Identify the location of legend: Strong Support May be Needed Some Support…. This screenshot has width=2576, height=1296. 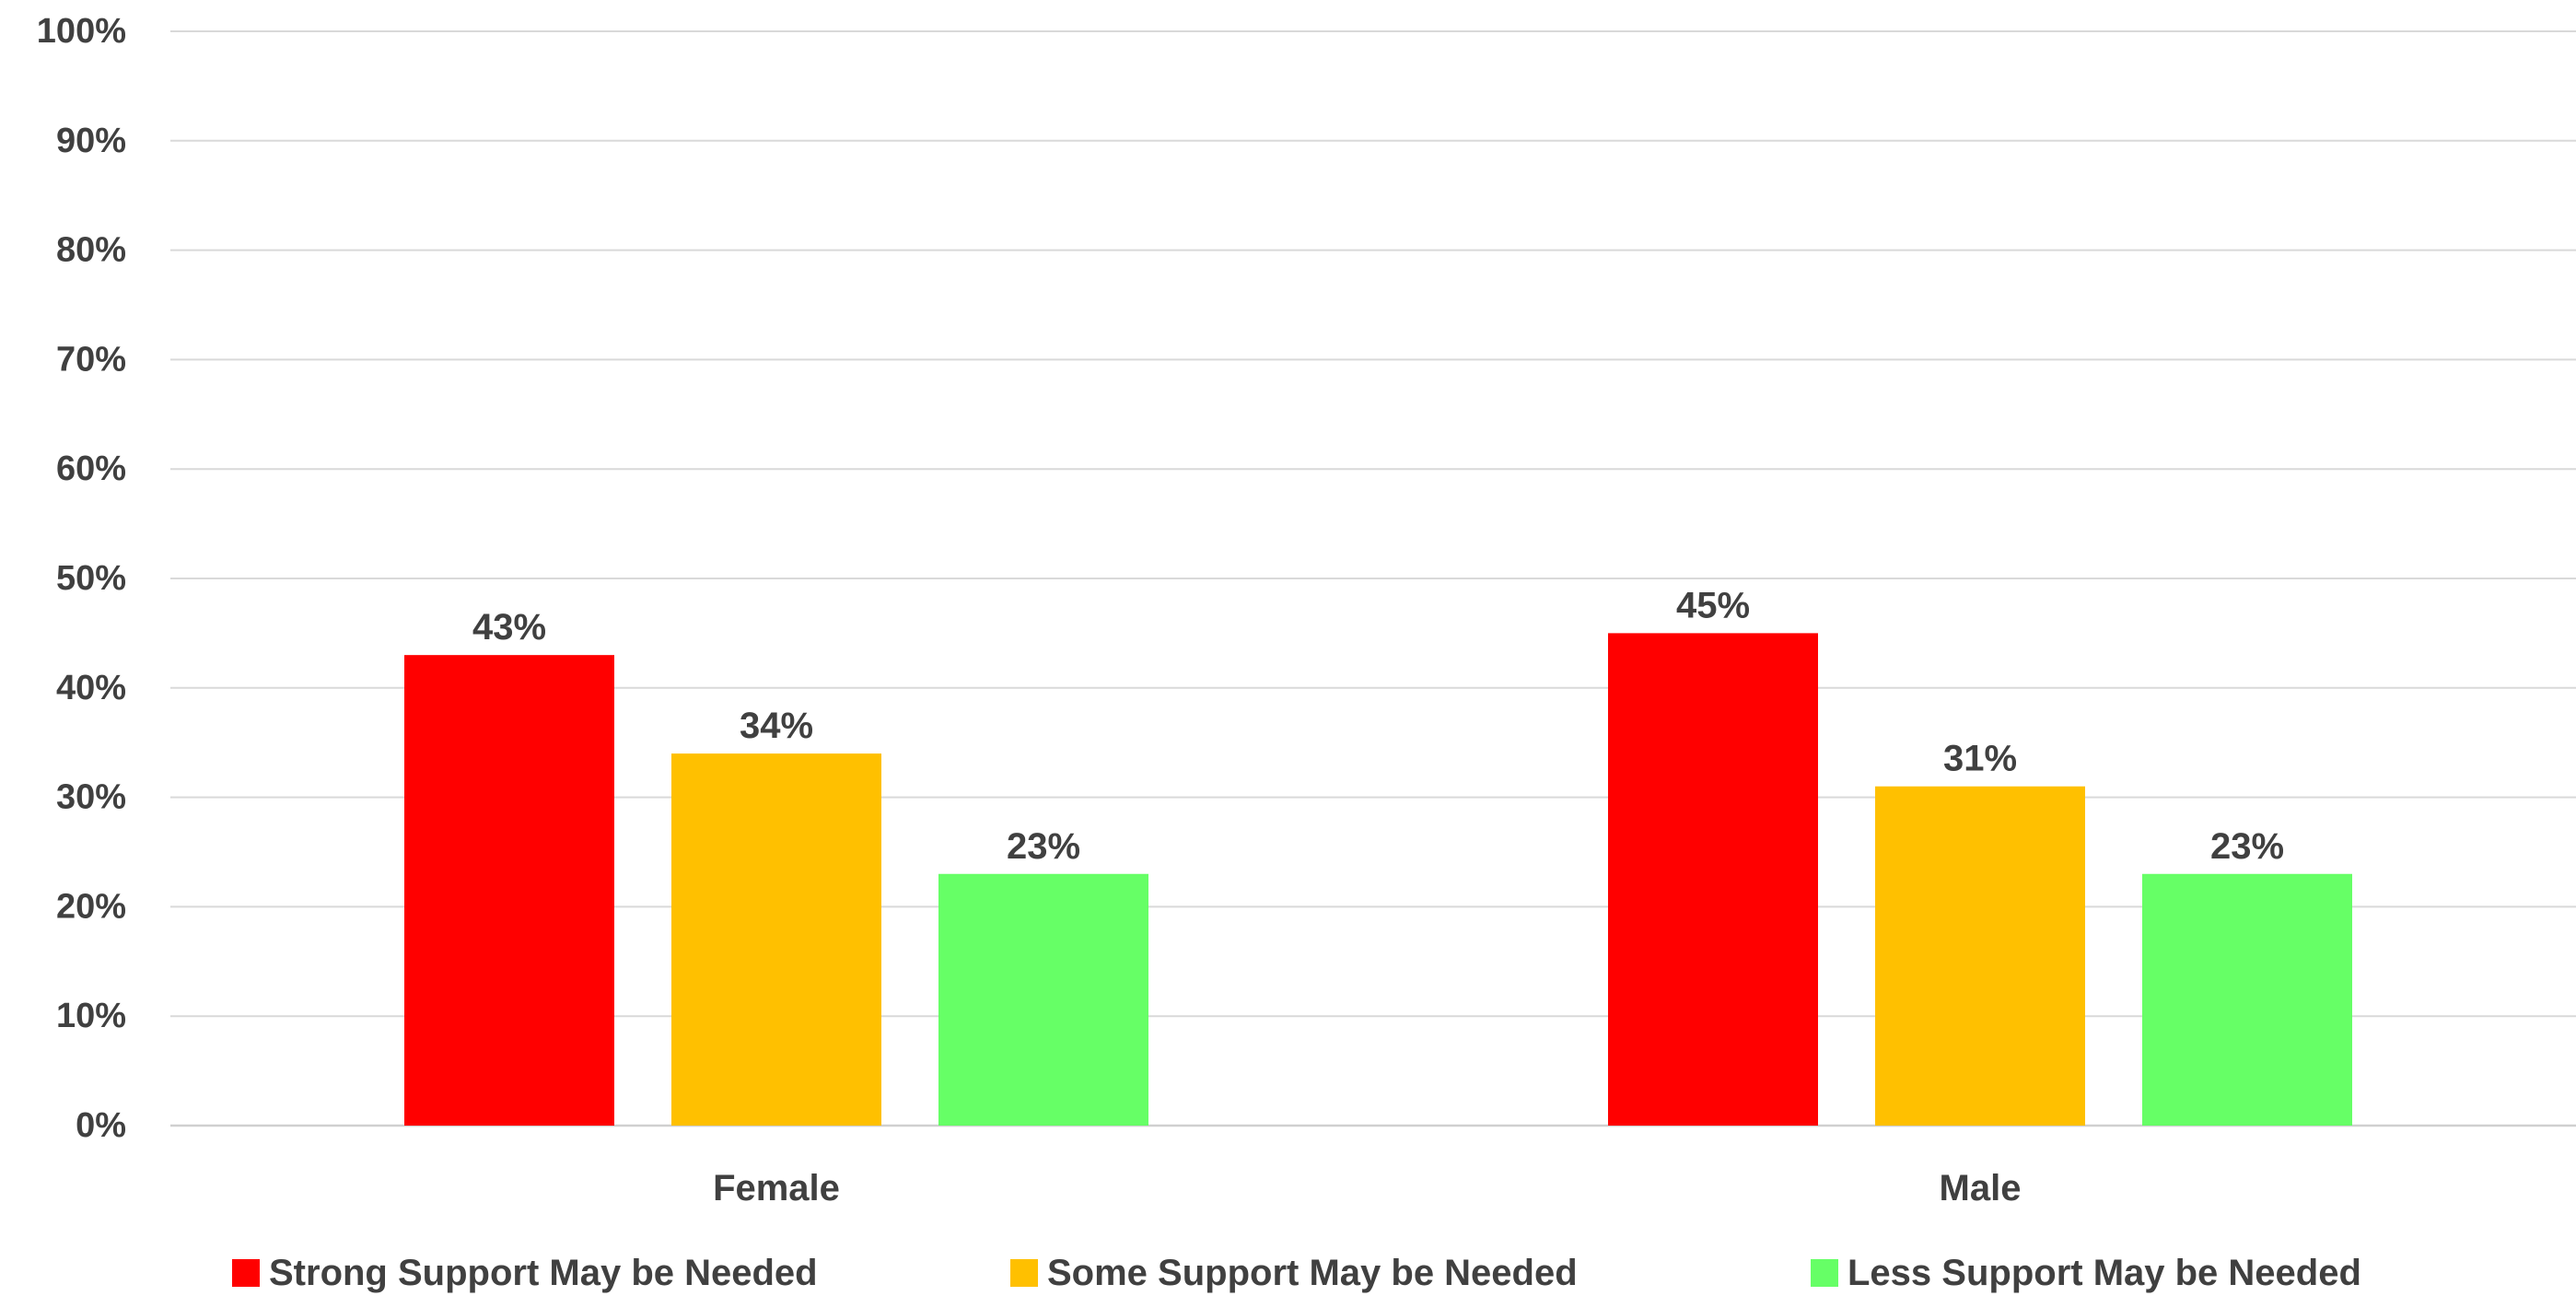
(1296, 1273).